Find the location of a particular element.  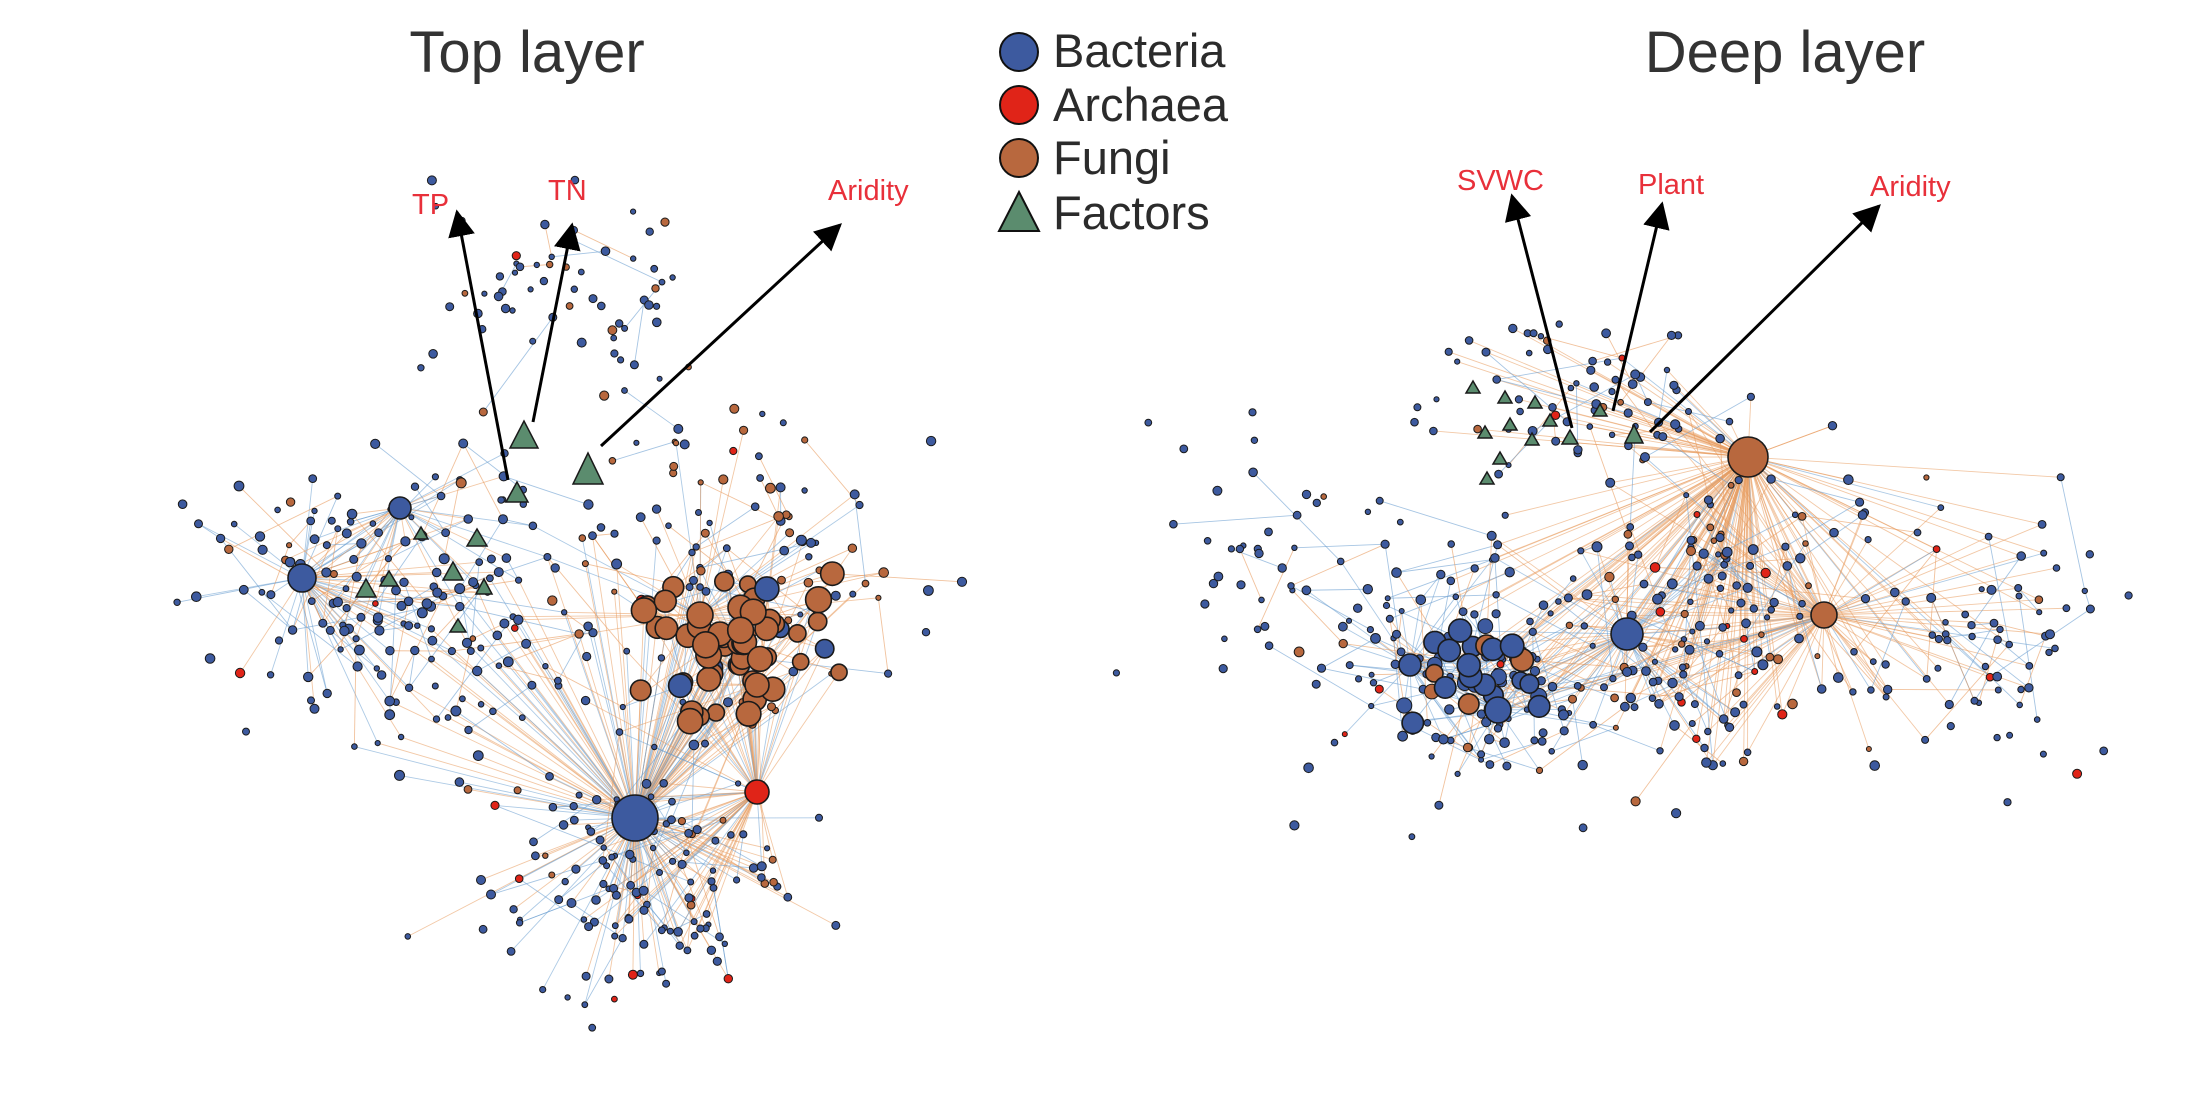

factor-node-aridity is located at coordinates (1600, 409).